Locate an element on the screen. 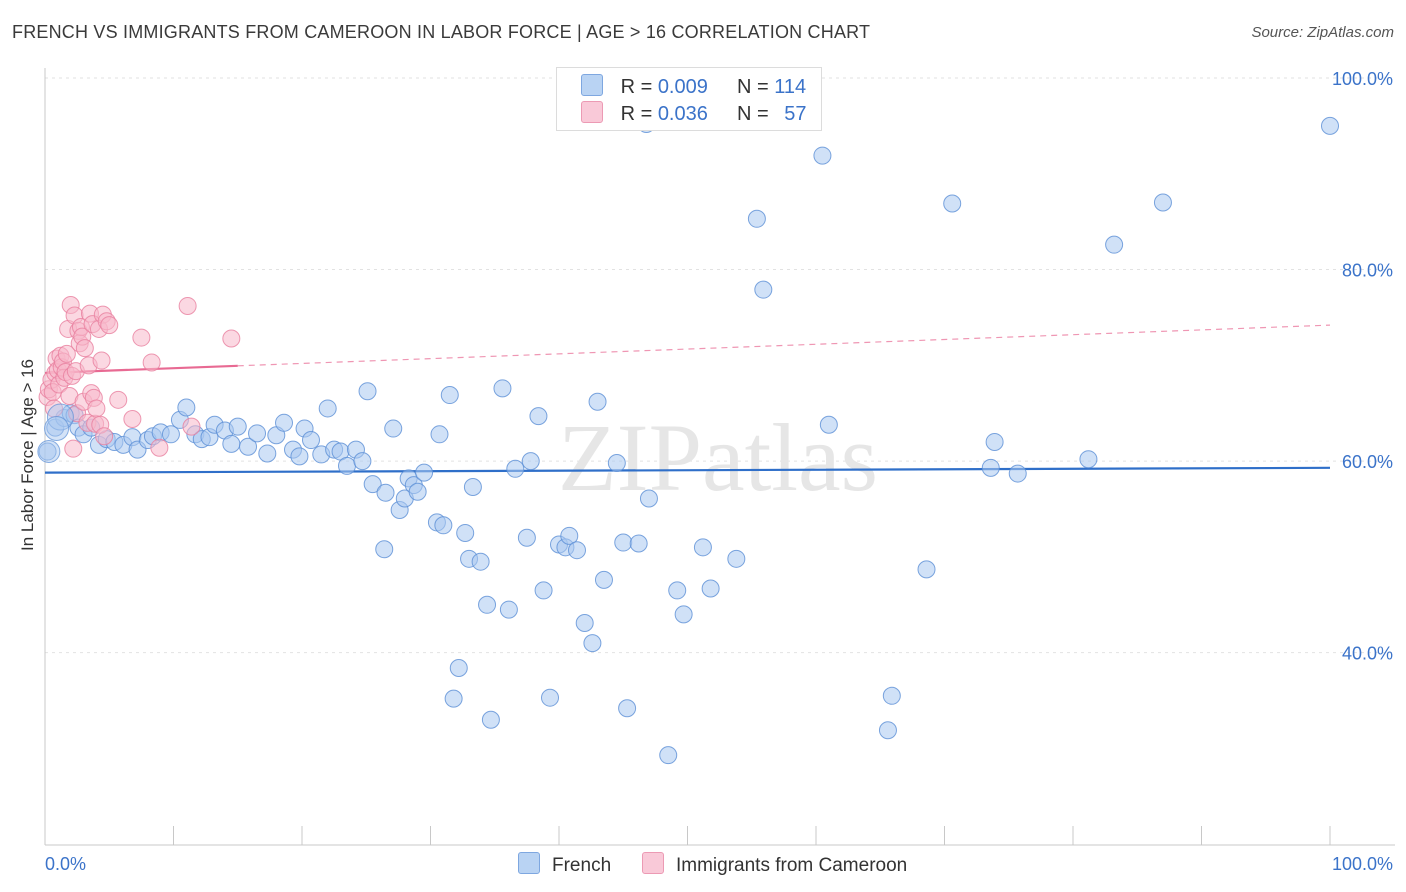 This screenshot has height=892, width=1406. x-tick-label: 0.0% is located at coordinates (65, 864).